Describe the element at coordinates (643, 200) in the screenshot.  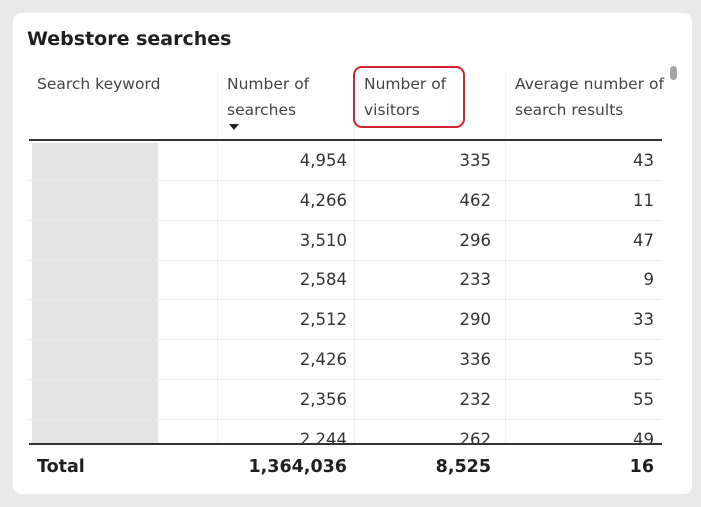
I see `cell-average-search-results: 11` at that location.